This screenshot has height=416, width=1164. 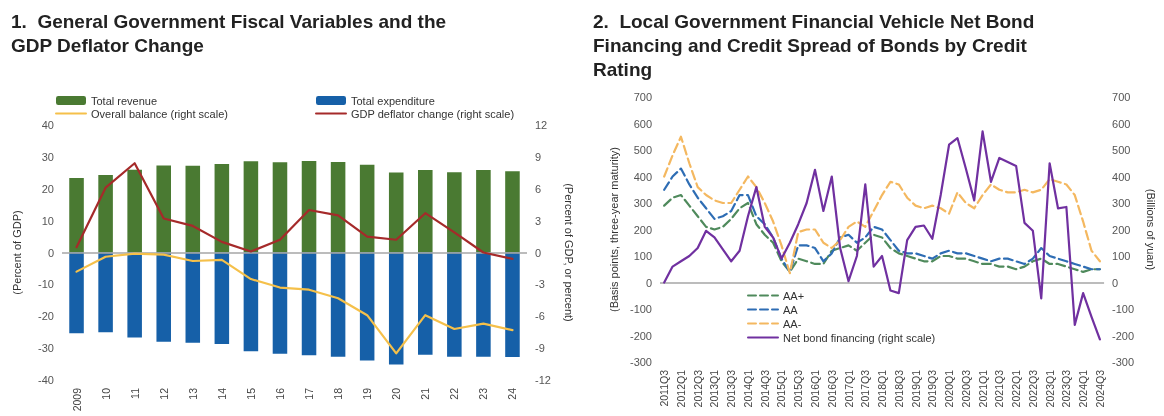 What do you see at coordinates (1121, 229) in the screenshot?
I see `y2-tick-label: 200` at bounding box center [1121, 229].